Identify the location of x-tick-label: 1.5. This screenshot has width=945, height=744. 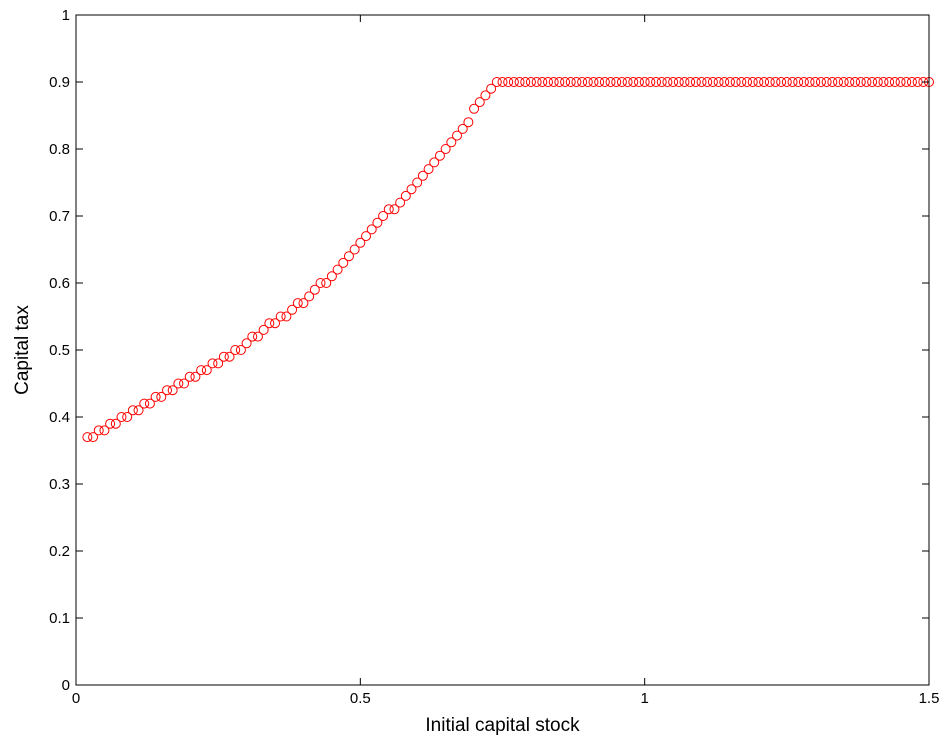
(929, 698).